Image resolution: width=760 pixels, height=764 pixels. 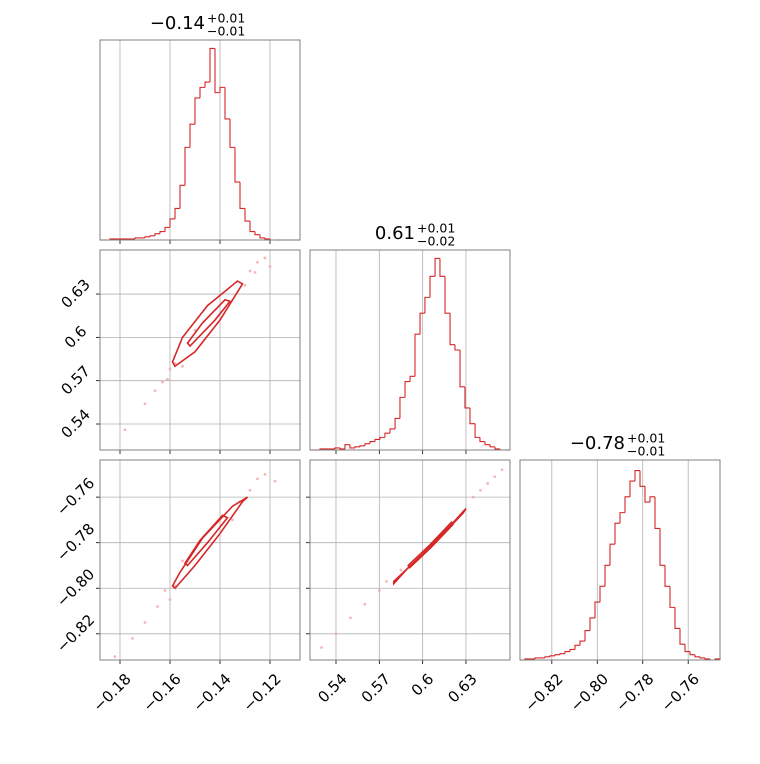 What do you see at coordinates (177, 23) in the screenshot?
I see `panel-title: −0.14` at bounding box center [177, 23].